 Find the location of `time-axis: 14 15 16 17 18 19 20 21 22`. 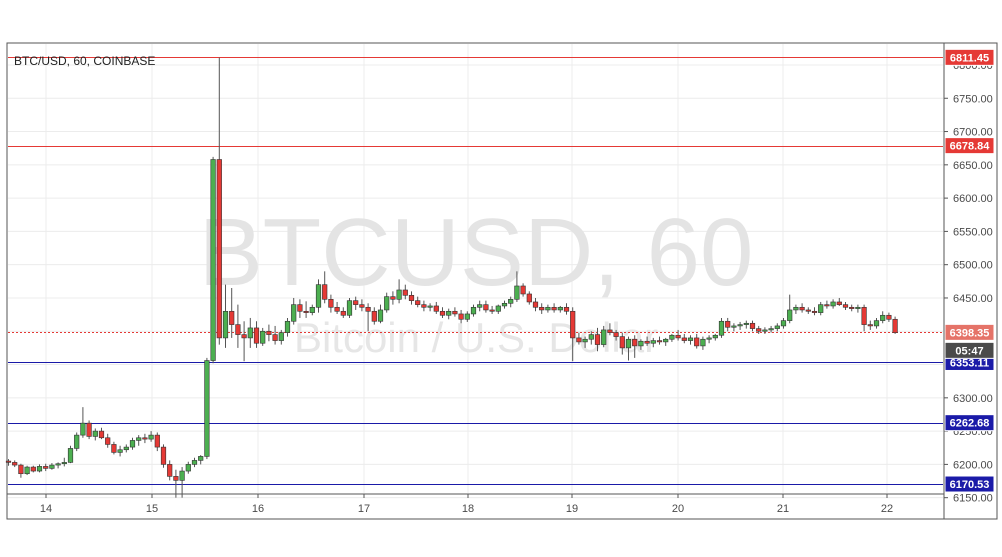

time-axis: 14 15 16 17 18 19 20 21 22 is located at coordinates (466, 504).